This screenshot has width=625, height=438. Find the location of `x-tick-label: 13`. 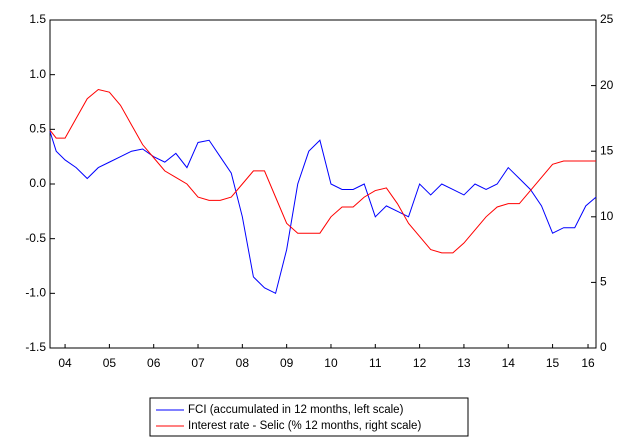

x-tick-label: 13 is located at coordinates (464, 363).